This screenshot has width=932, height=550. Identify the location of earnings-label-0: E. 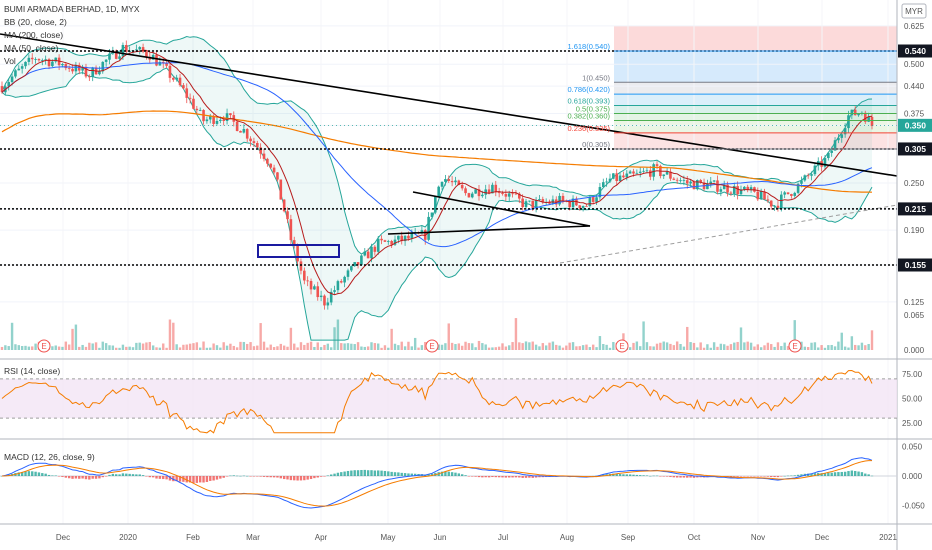
(43, 346).